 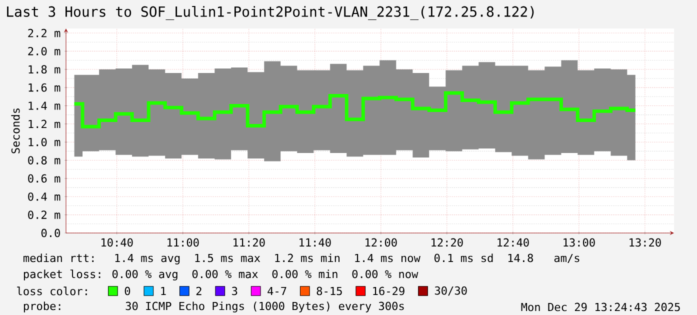 What do you see at coordinates (447, 242) in the screenshot?
I see `x-tick-label: 12:20` at bounding box center [447, 242].